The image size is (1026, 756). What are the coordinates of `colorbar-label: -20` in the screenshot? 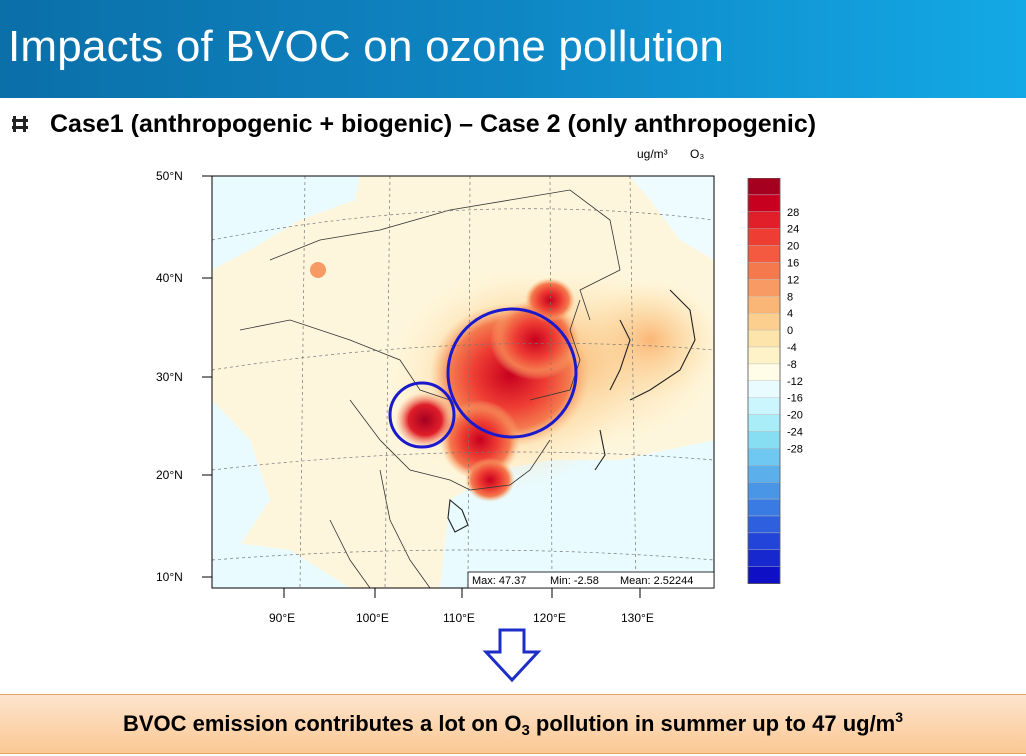 It's located at (795, 416).